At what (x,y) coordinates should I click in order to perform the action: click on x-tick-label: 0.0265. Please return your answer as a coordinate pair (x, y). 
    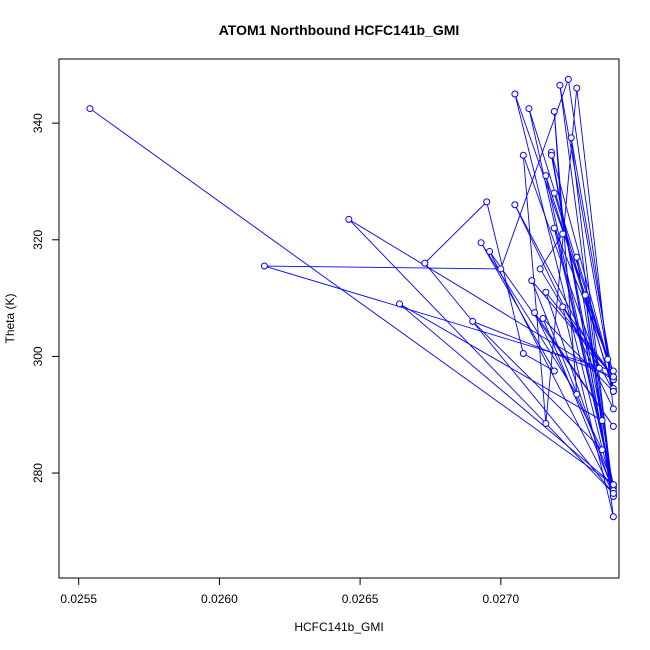
    Looking at the image, I should click on (360, 599).